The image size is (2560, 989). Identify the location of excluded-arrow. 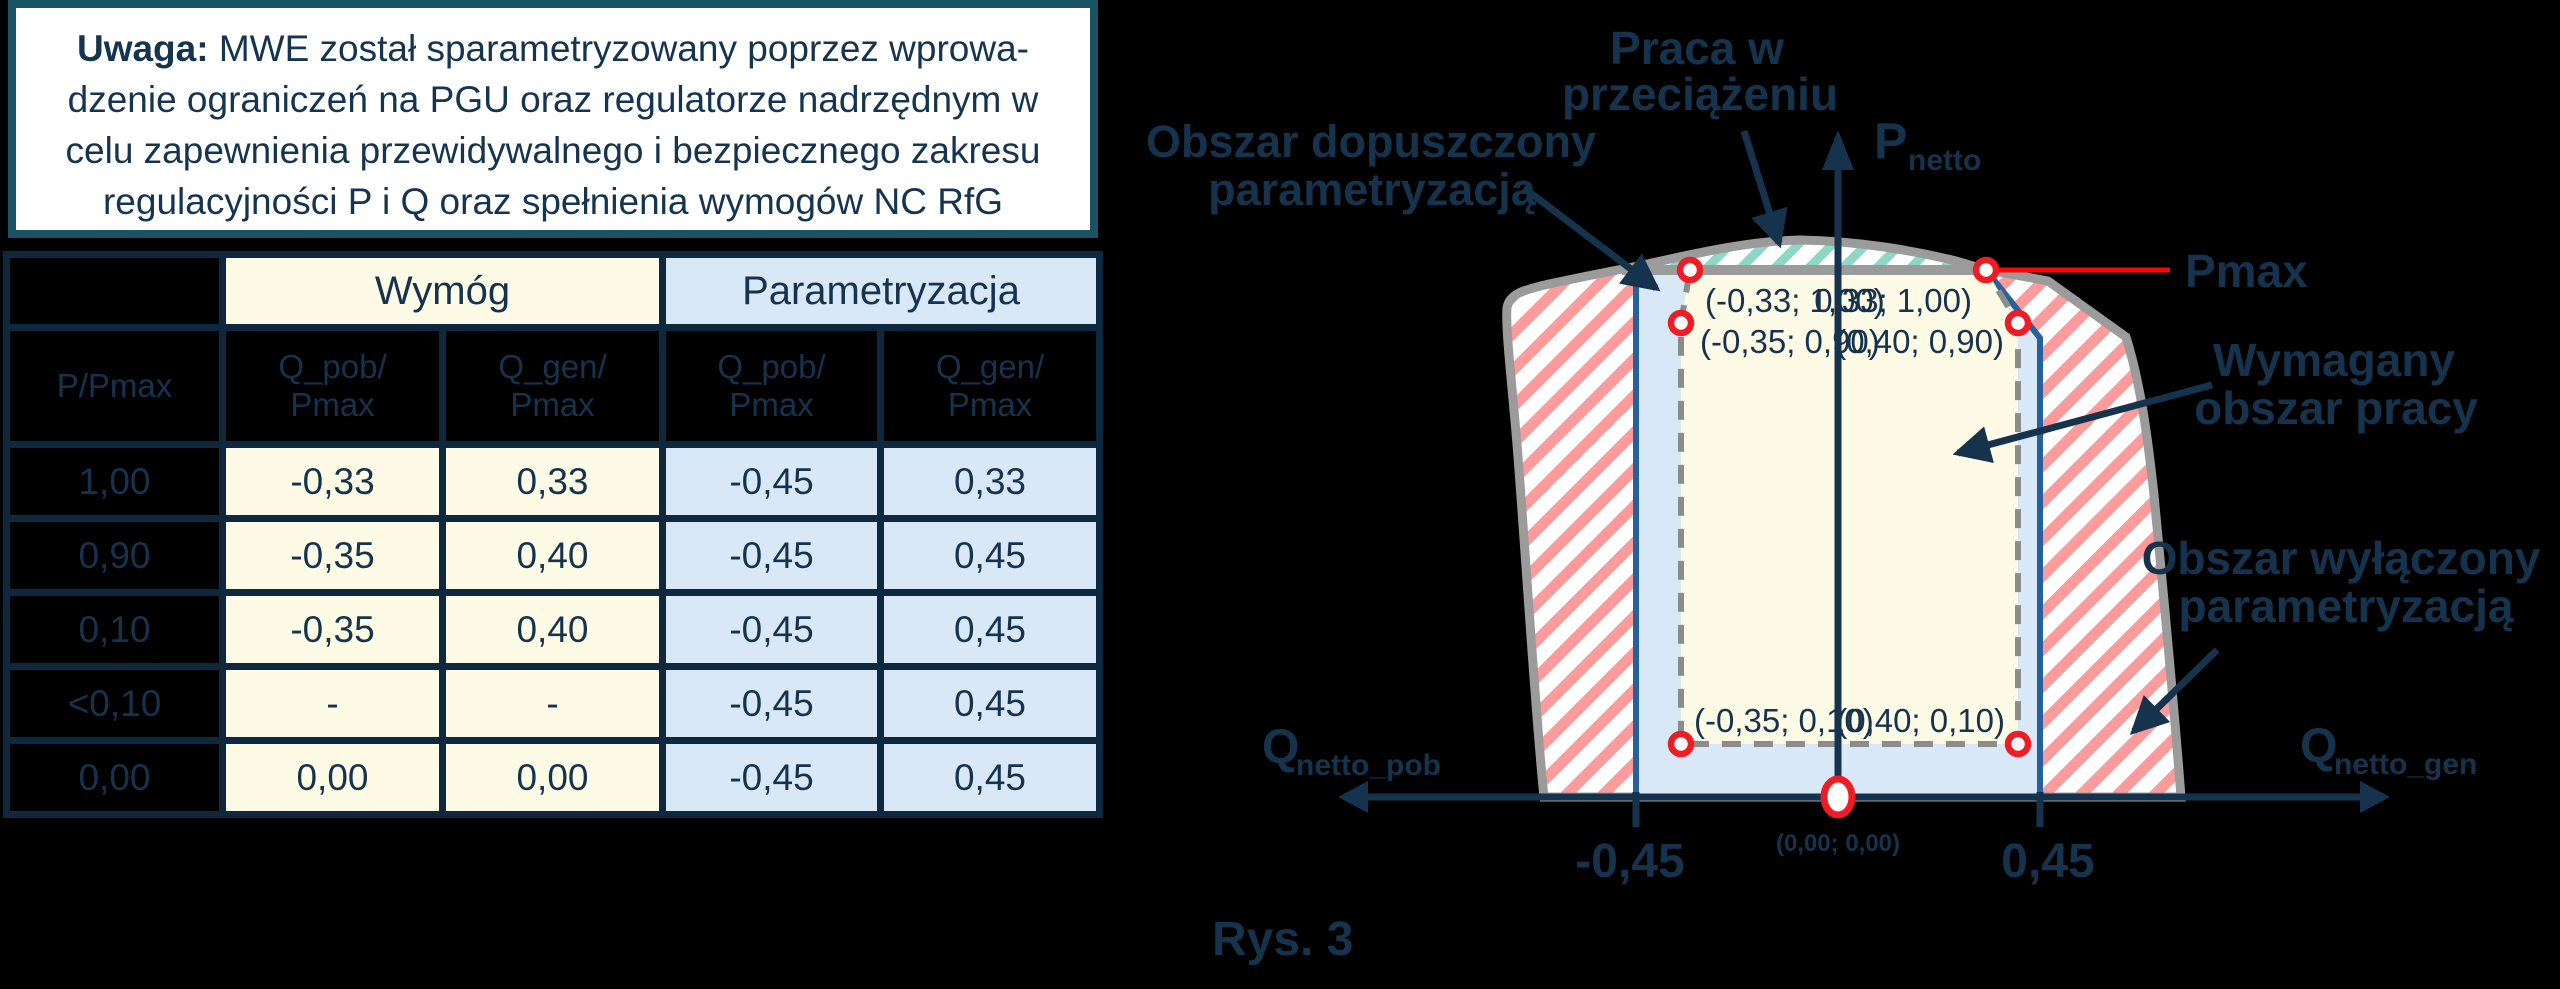
(2174, 691).